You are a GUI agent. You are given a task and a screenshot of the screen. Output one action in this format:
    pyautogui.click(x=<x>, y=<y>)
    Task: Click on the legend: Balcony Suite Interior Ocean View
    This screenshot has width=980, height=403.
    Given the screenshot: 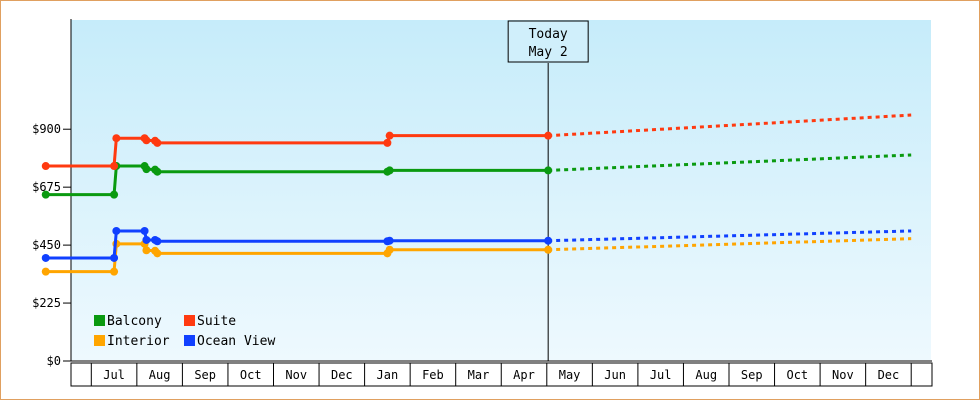 What is the action you would take?
    pyautogui.click(x=184, y=331)
    